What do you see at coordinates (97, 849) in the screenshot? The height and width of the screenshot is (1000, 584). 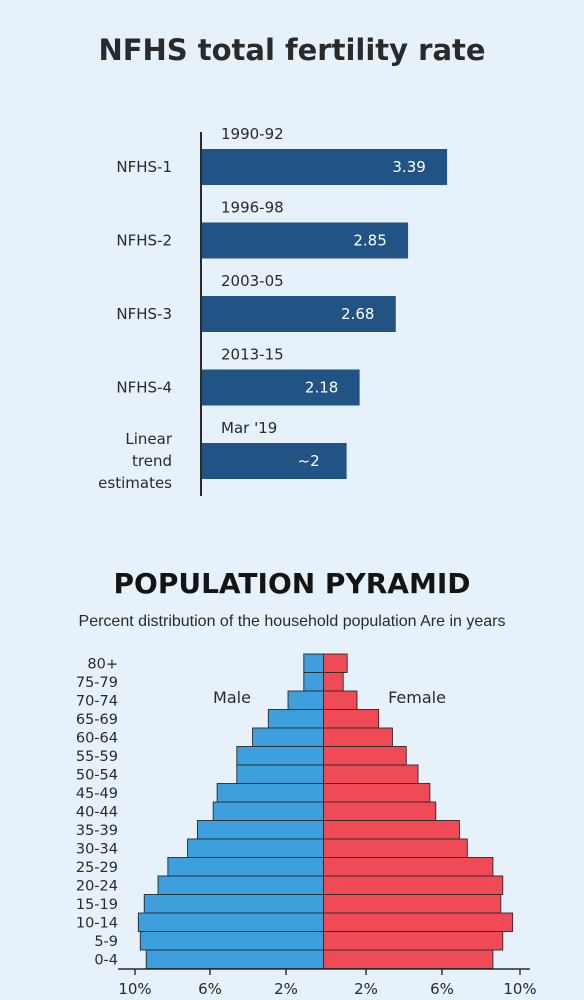 I see `age-group-label: 30-34` at bounding box center [97, 849].